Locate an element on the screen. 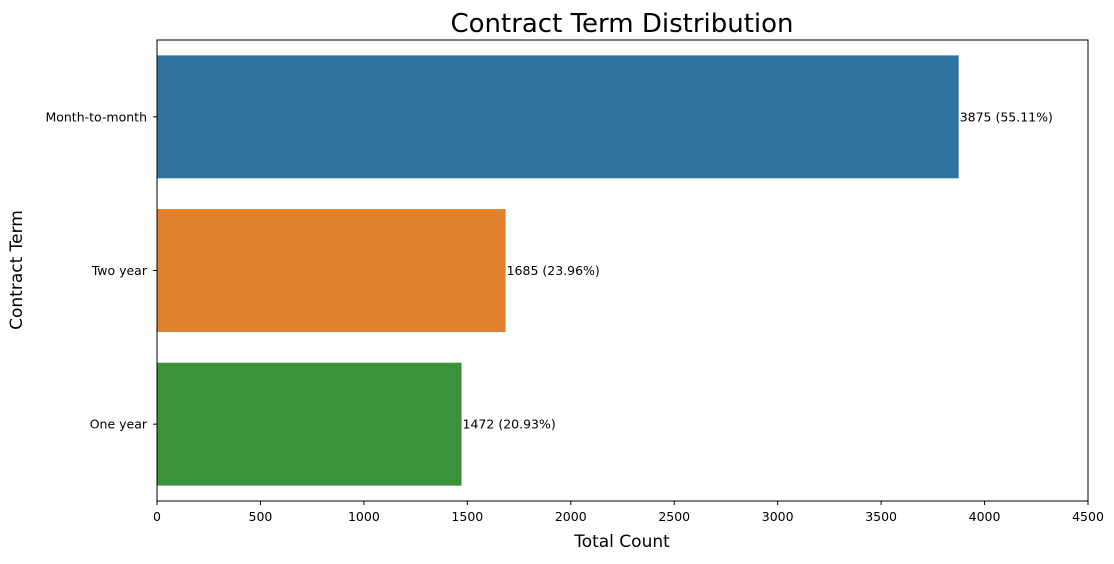 This screenshot has height=564, width=1114. y-tick-label: Month-to-month is located at coordinates (96, 116).